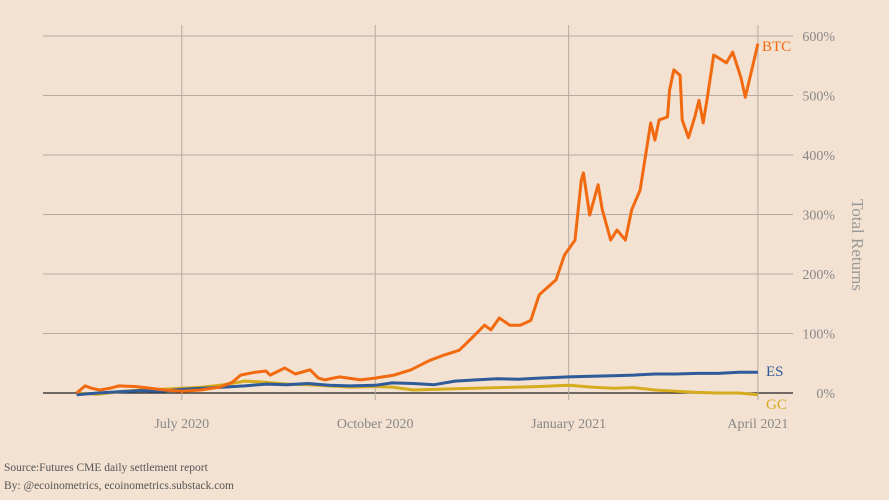  I want to click on x-tick-label: October 2020, so click(375, 424).